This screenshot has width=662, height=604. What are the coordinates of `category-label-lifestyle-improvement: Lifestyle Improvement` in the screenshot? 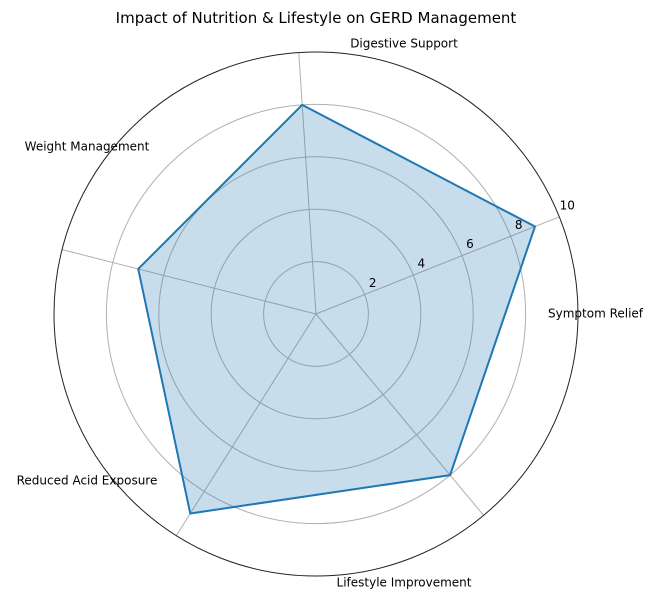 It's located at (404, 583).